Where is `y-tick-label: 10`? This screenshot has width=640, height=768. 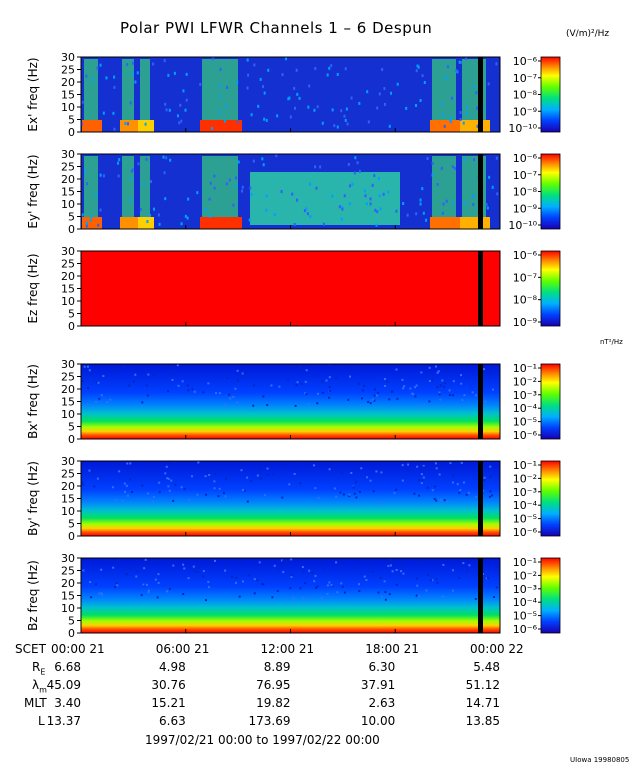 y-tick-label: 10 is located at coordinates (68, 107).